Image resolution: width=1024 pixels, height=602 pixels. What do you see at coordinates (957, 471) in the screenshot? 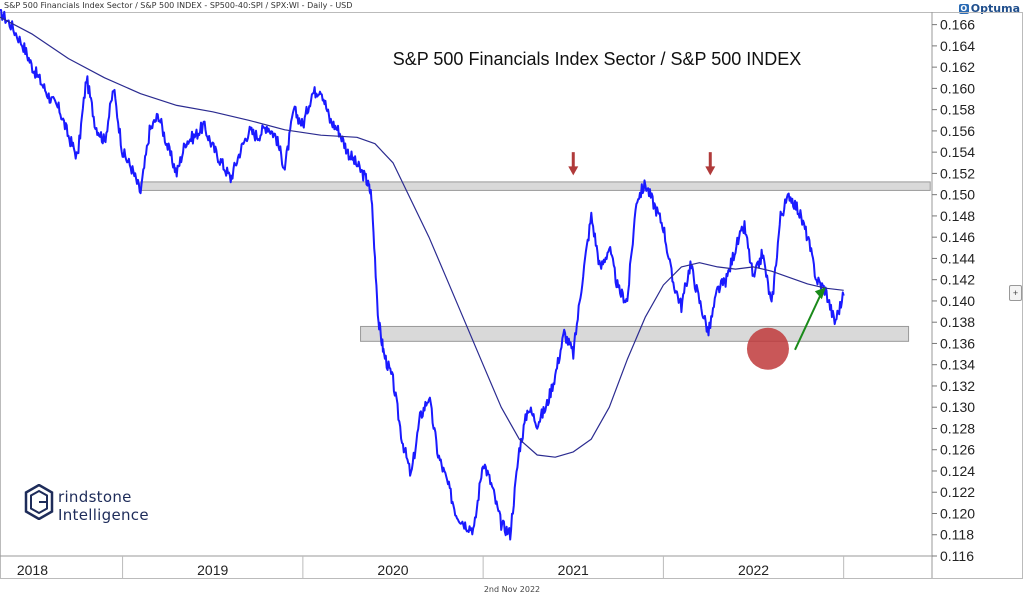
I see `y-tick-label: 0.124` at bounding box center [957, 471].